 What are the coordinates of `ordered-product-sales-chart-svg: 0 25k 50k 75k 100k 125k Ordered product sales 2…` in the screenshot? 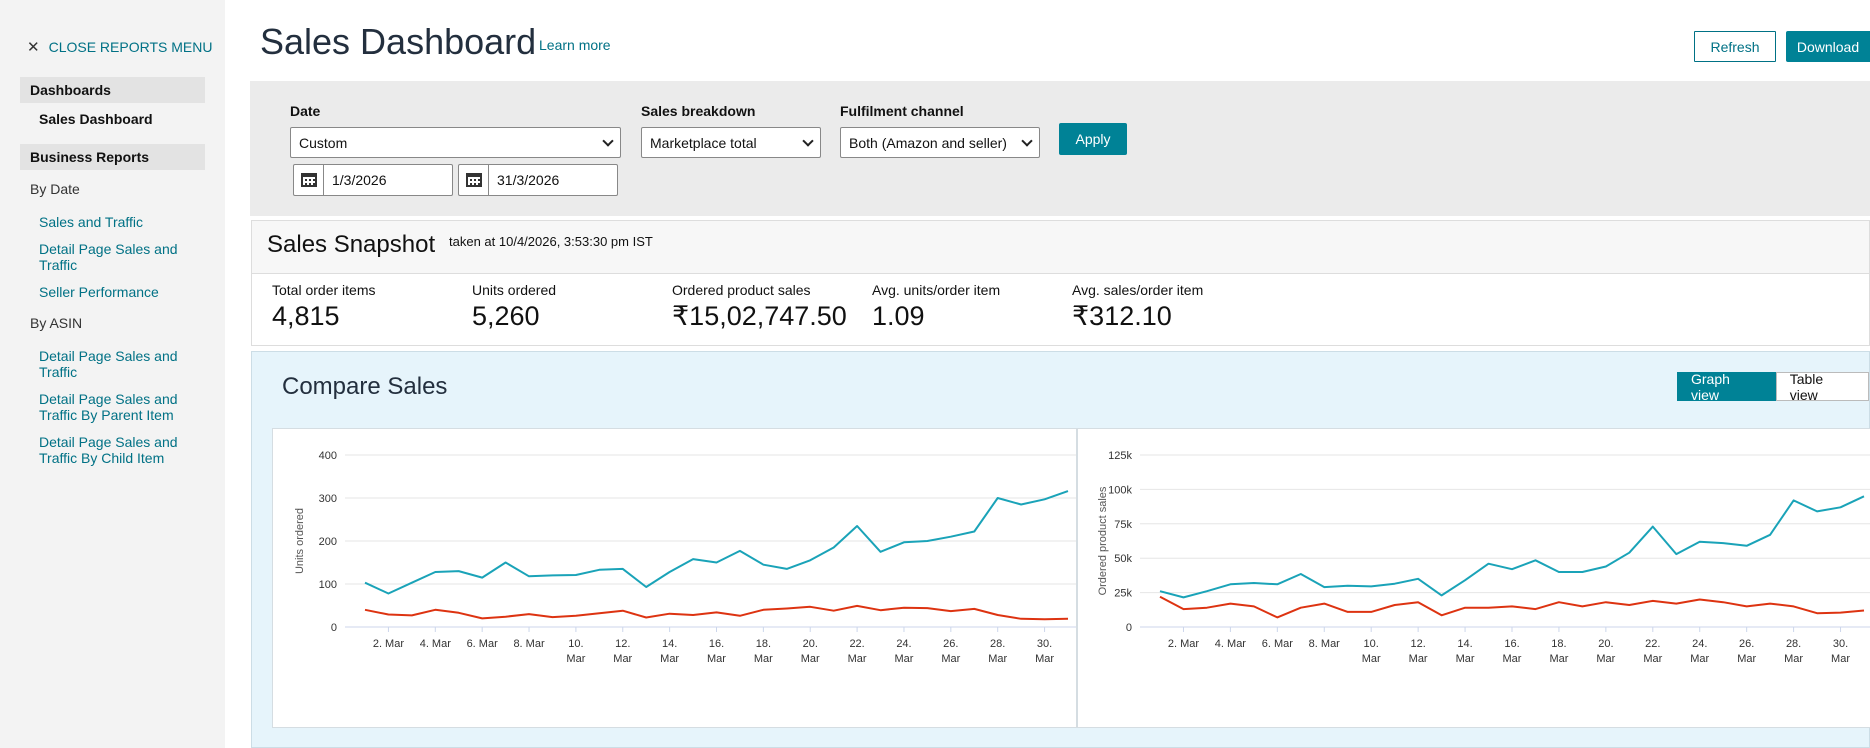 It's located at (1483, 557).